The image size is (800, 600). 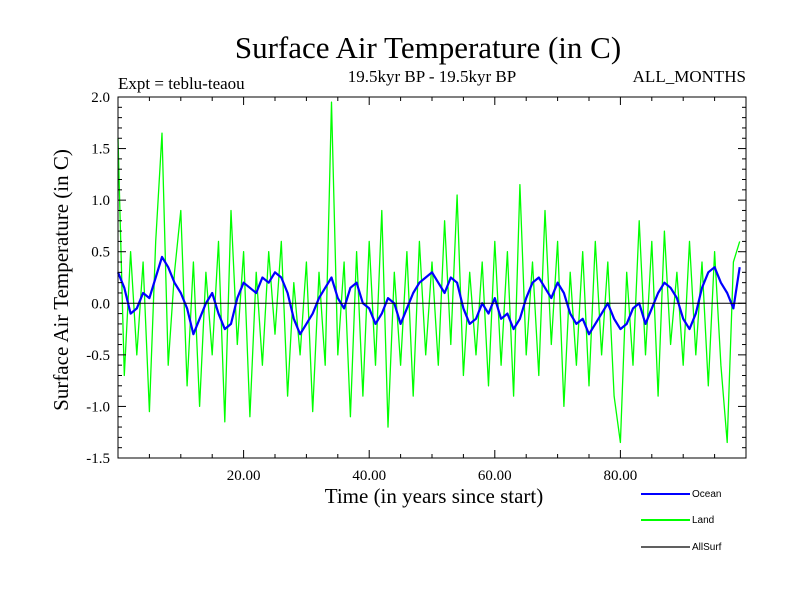 What do you see at coordinates (98, 459) in the screenshot?
I see `y-tick-label: -1.5` at bounding box center [98, 459].